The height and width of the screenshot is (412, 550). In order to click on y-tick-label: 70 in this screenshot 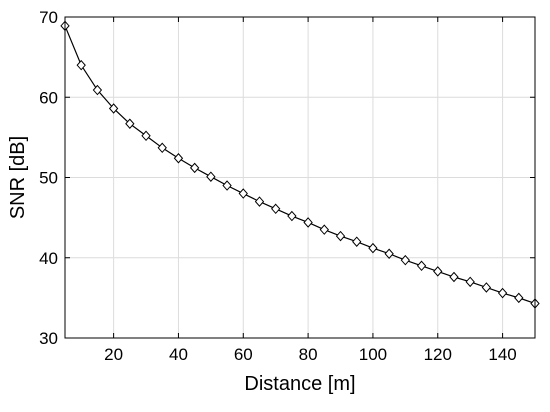, I will do `click(48, 17)`.